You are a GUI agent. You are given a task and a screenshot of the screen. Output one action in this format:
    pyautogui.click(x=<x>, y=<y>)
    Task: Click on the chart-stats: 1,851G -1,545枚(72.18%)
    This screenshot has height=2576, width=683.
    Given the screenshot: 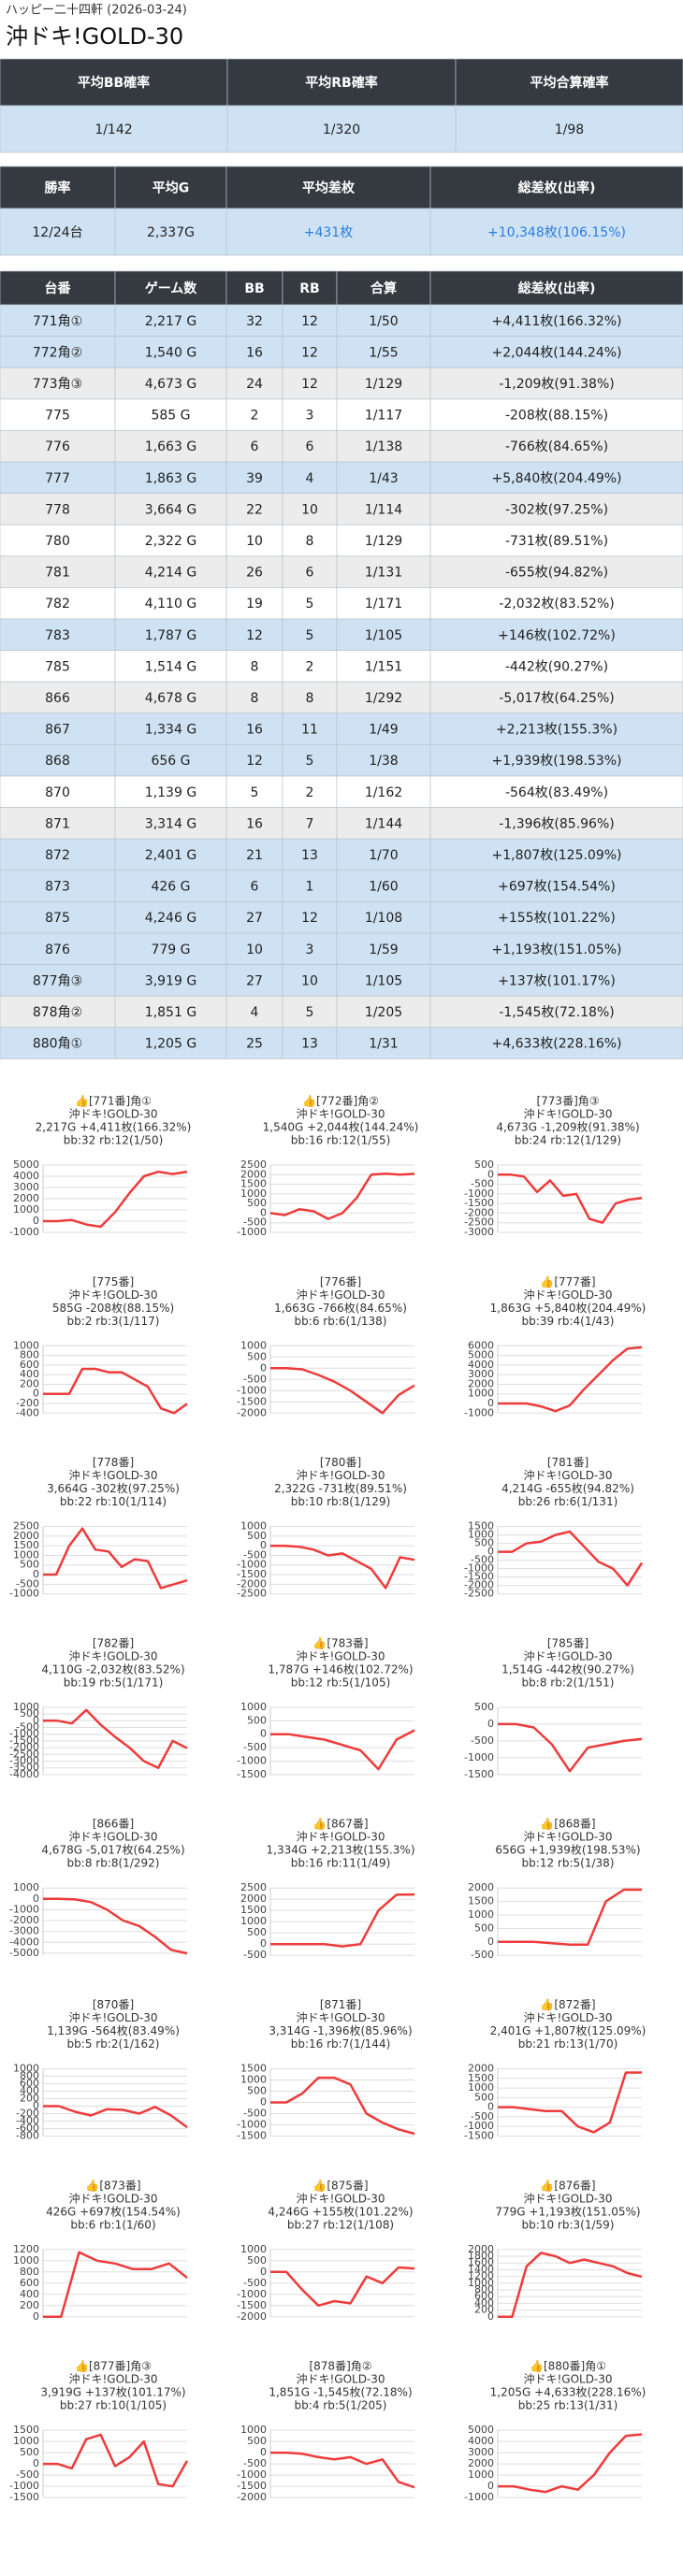 What is the action you would take?
    pyautogui.click(x=340, y=2392)
    